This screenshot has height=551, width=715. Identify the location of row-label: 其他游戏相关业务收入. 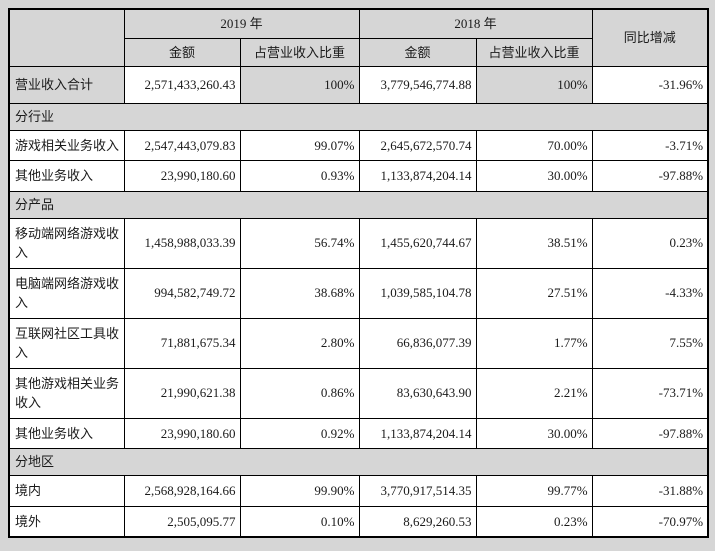
(66, 393).